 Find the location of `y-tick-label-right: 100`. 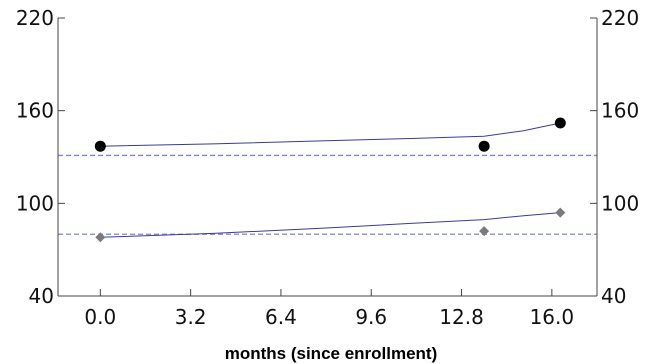

y-tick-label-right: 100 is located at coordinates (620, 203).